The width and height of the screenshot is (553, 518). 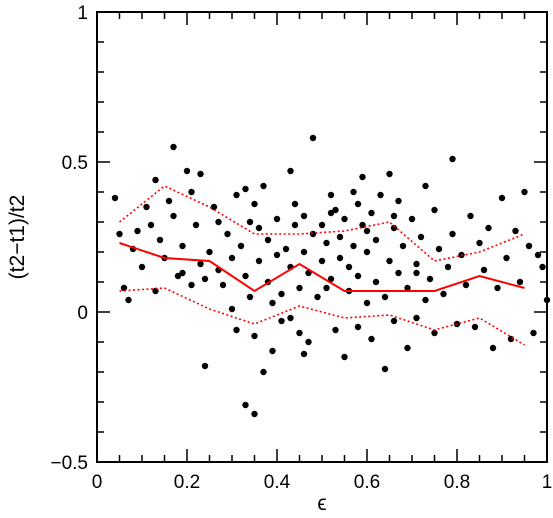 I want to click on y-tick-label: 0, so click(x=82, y=313).